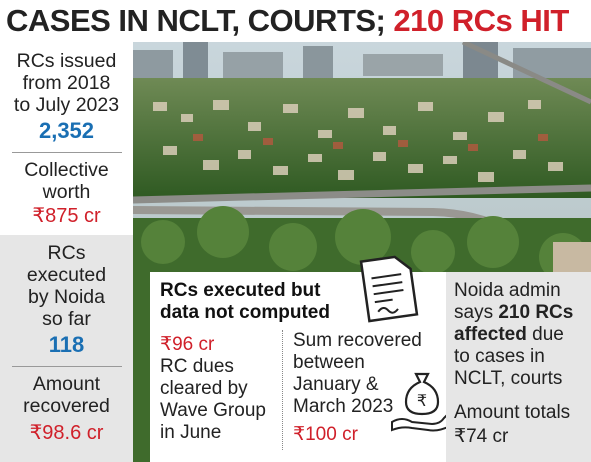 Image resolution: width=591 pixels, height=462 pixels. I want to click on issued-label-line: from 2018, so click(66, 83).